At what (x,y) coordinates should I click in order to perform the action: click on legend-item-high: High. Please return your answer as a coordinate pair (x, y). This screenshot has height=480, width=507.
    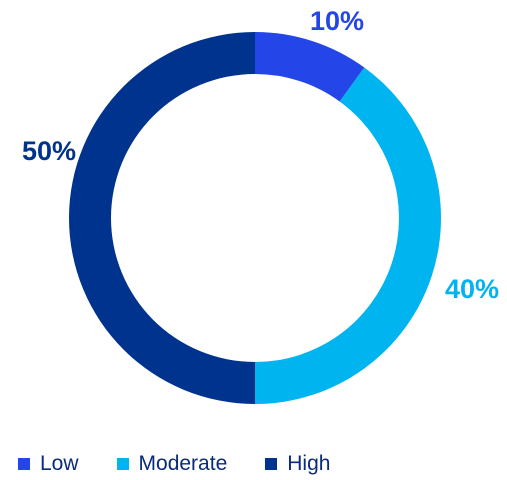
    Looking at the image, I should click on (297, 464).